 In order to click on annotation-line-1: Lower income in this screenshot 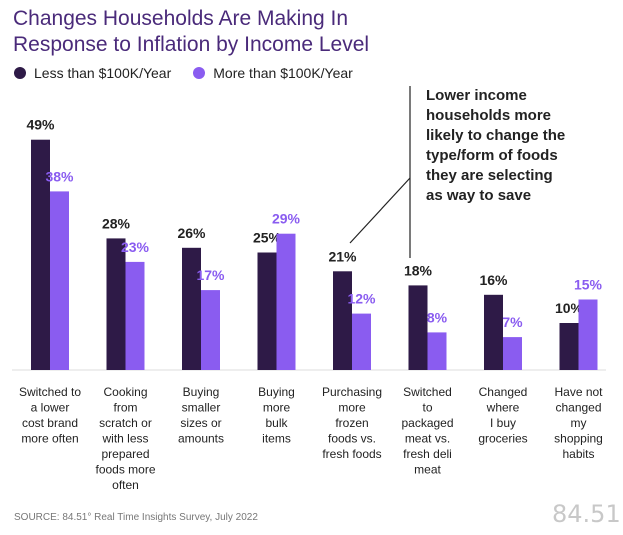, I will do `click(476, 95)`.